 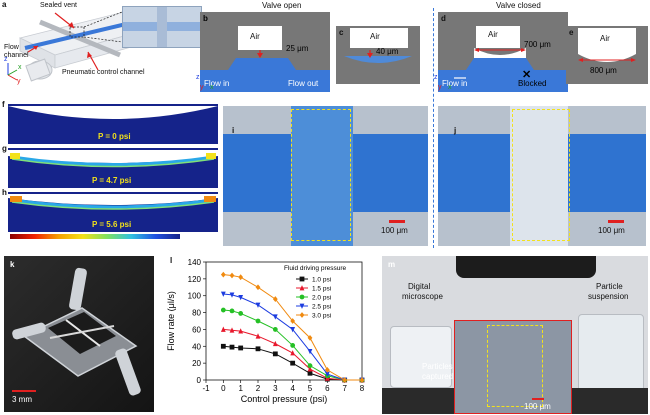 I want to click on label-flow-channel-1: Flow, so click(x=11, y=47).